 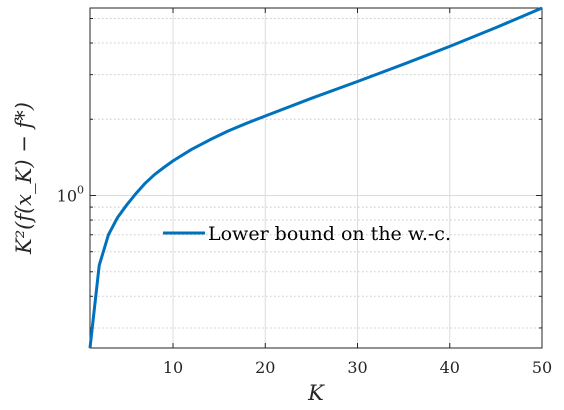 I want to click on x-tick-label: 20, so click(x=265, y=367).